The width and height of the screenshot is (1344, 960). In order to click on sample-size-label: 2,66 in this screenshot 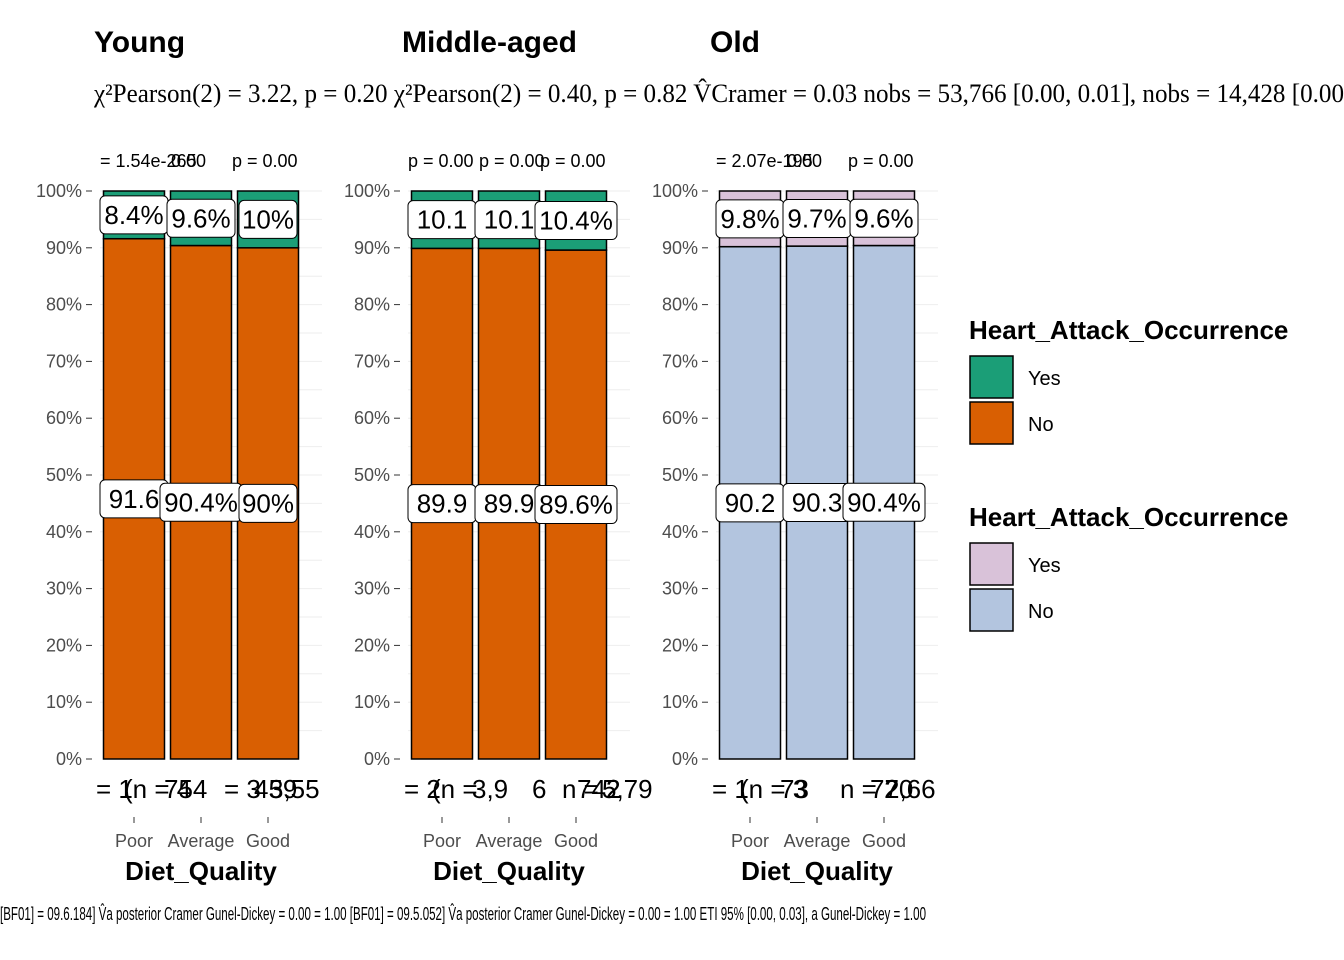, I will do `click(910, 789)`.